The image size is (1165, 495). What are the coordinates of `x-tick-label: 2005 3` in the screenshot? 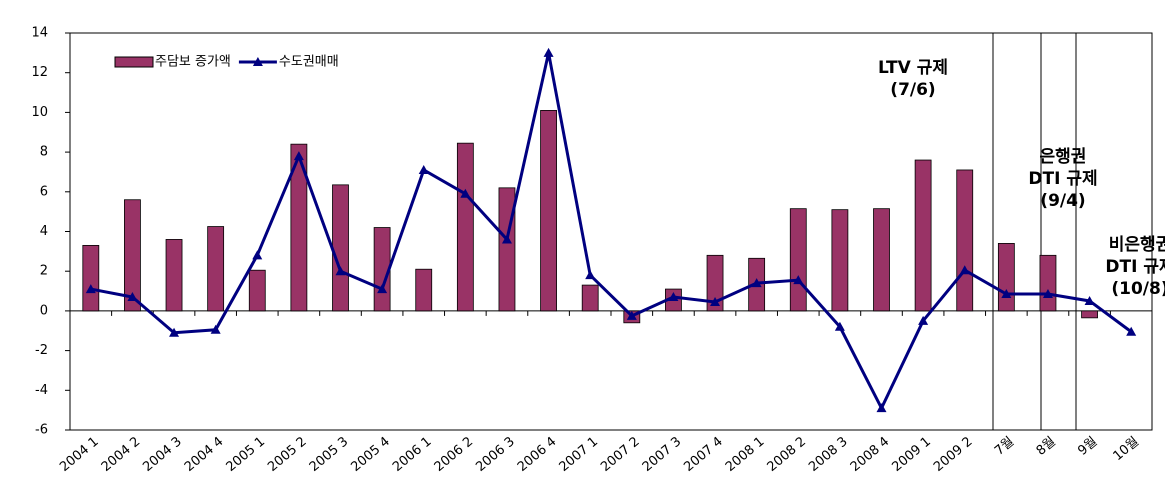 It's located at (329, 454).